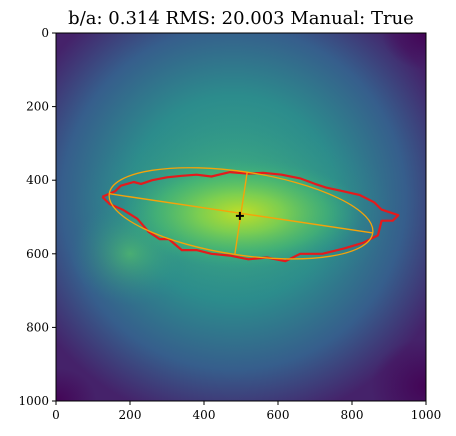 The width and height of the screenshot is (456, 436). What do you see at coordinates (426, 415) in the screenshot?
I see `x-tick-label: 1000` at bounding box center [426, 415].